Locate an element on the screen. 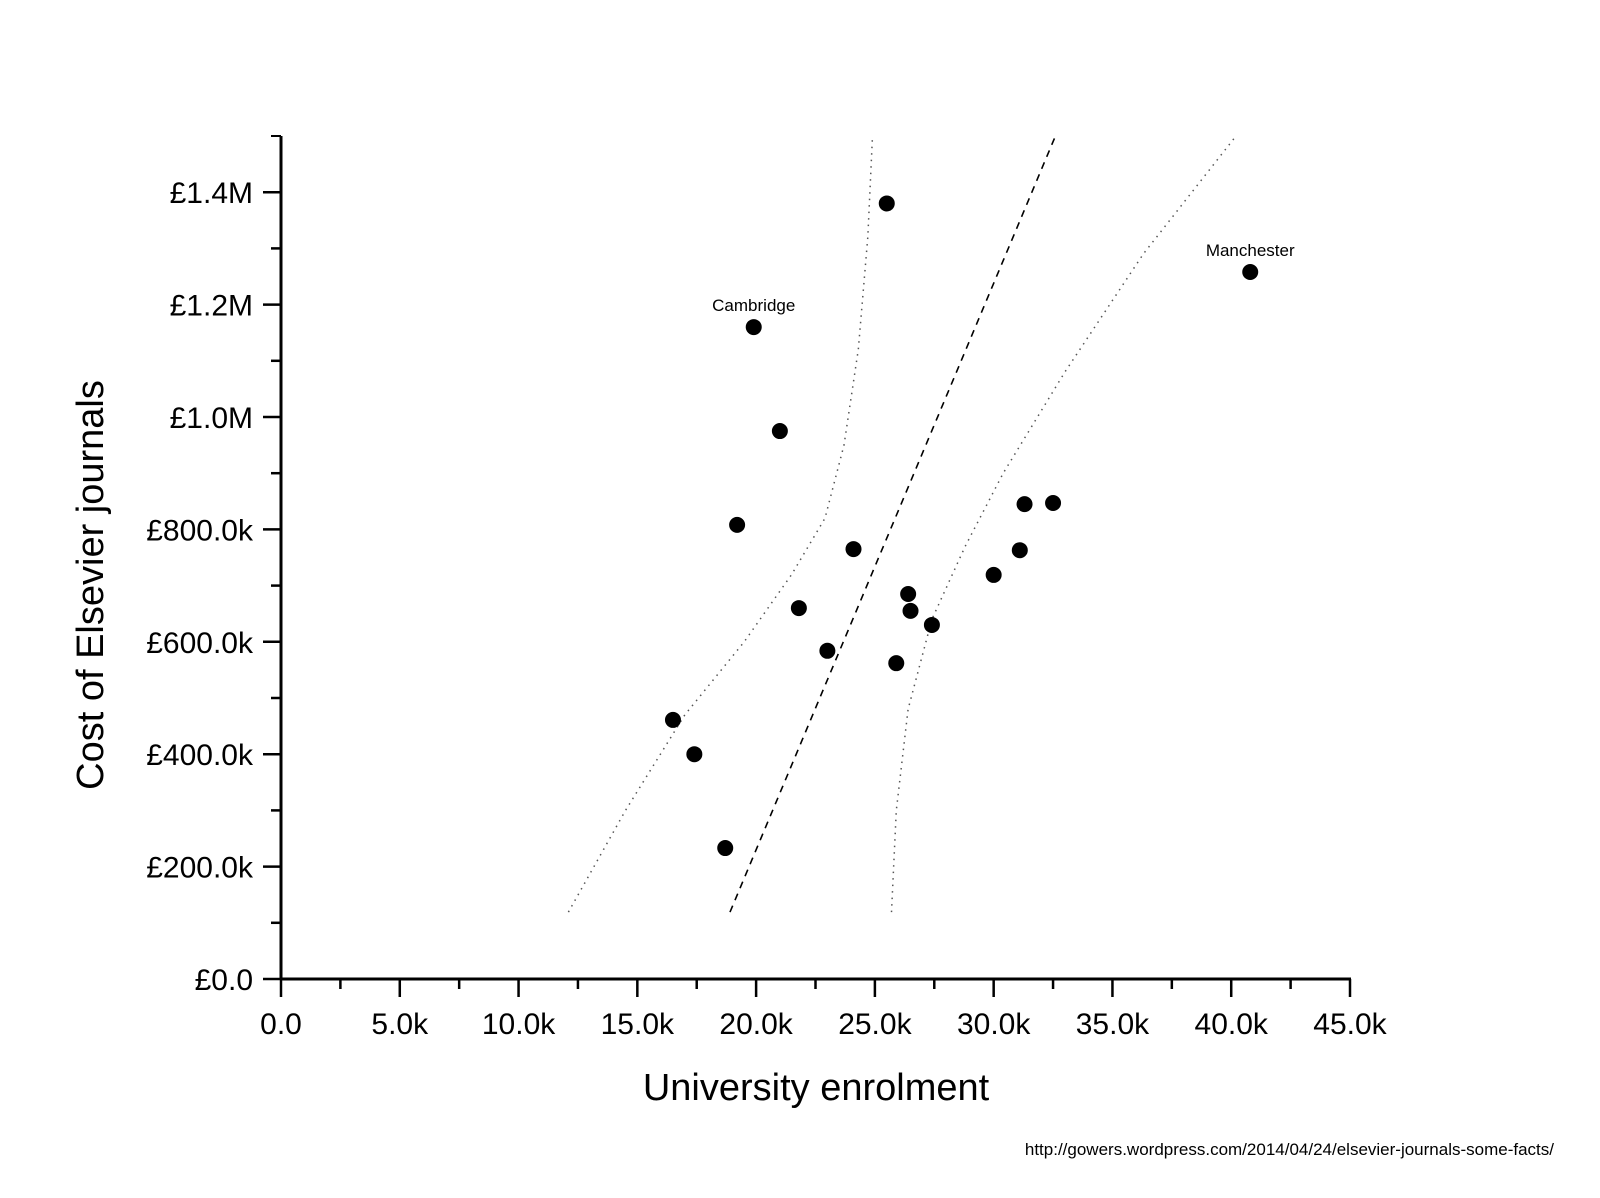  y-tick-label: £200.0k is located at coordinates (200, 868).